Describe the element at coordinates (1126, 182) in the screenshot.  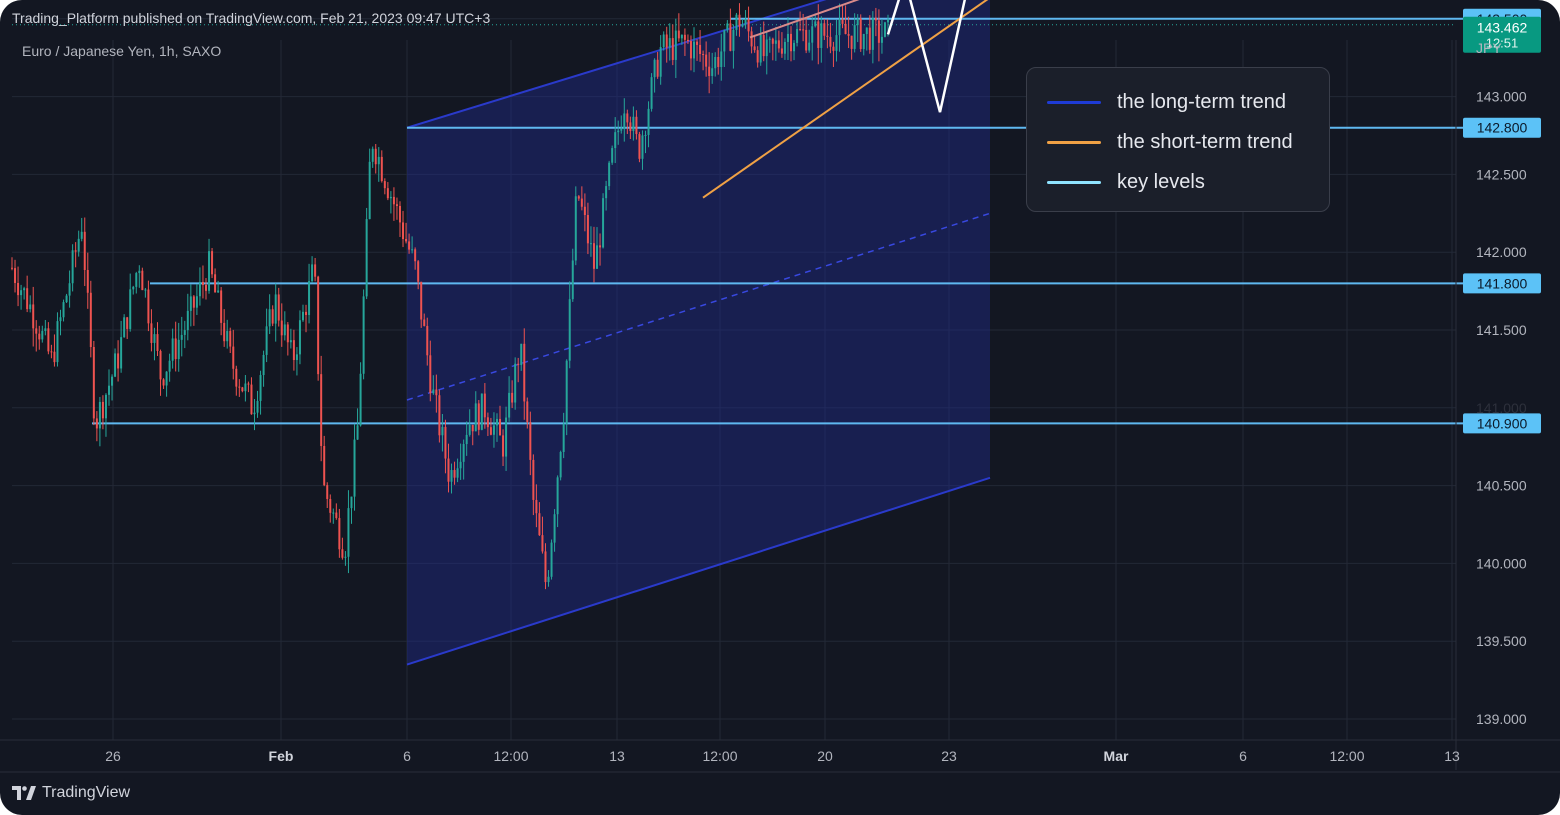
I see `legend-item-key-levels: key levels` at that location.